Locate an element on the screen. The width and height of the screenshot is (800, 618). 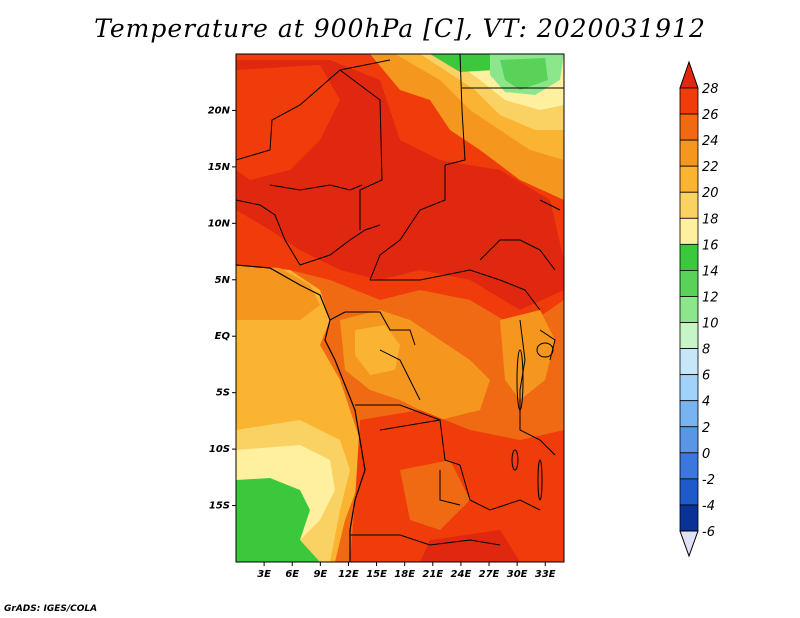
colorbar-bottom-triangle is located at coordinates (689, 544).